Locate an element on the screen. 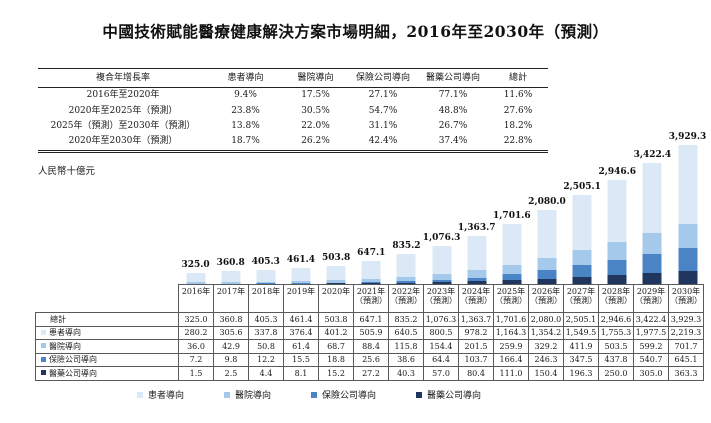 The width and height of the screenshot is (711, 423). year-label: 2018年 is located at coordinates (266, 291).